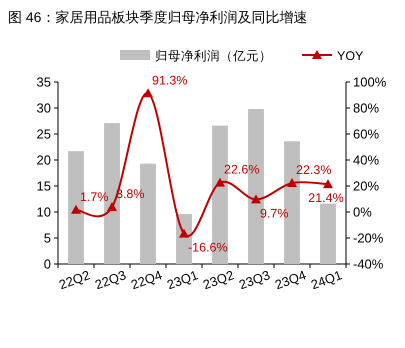 The width and height of the screenshot is (405, 348). I want to click on y2-tick-label: 100%, so click(370, 82).